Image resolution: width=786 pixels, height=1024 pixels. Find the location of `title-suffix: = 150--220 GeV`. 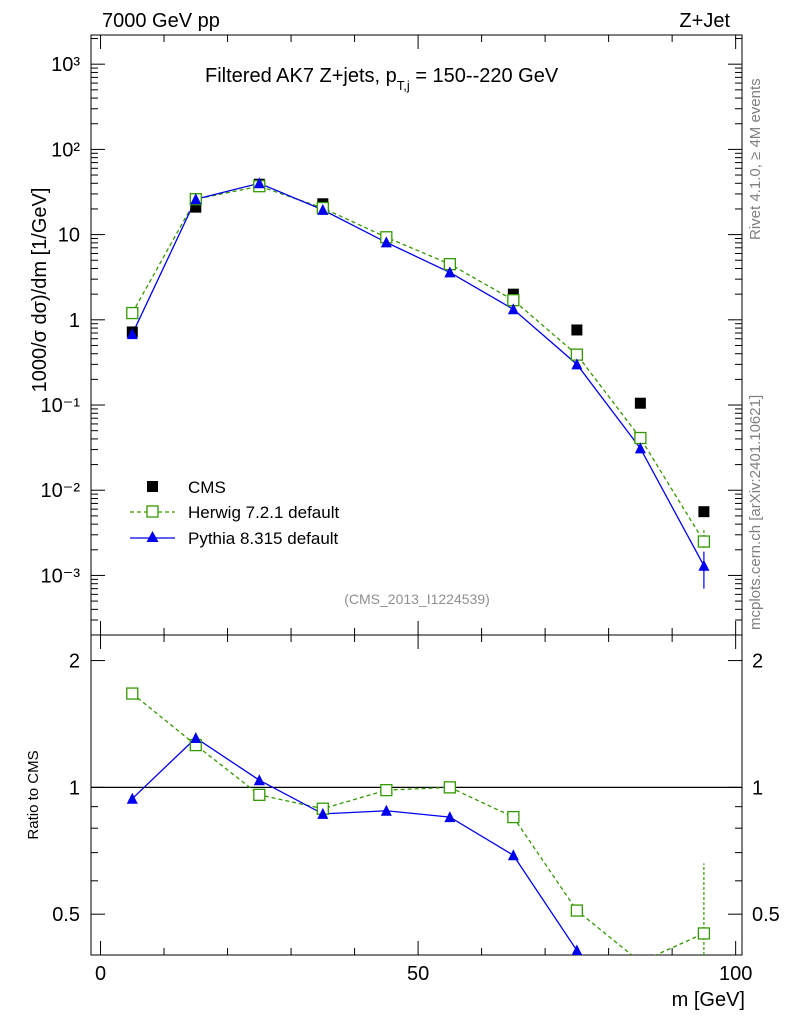

title-suffix: = 150--220 GeV is located at coordinates (484, 76).